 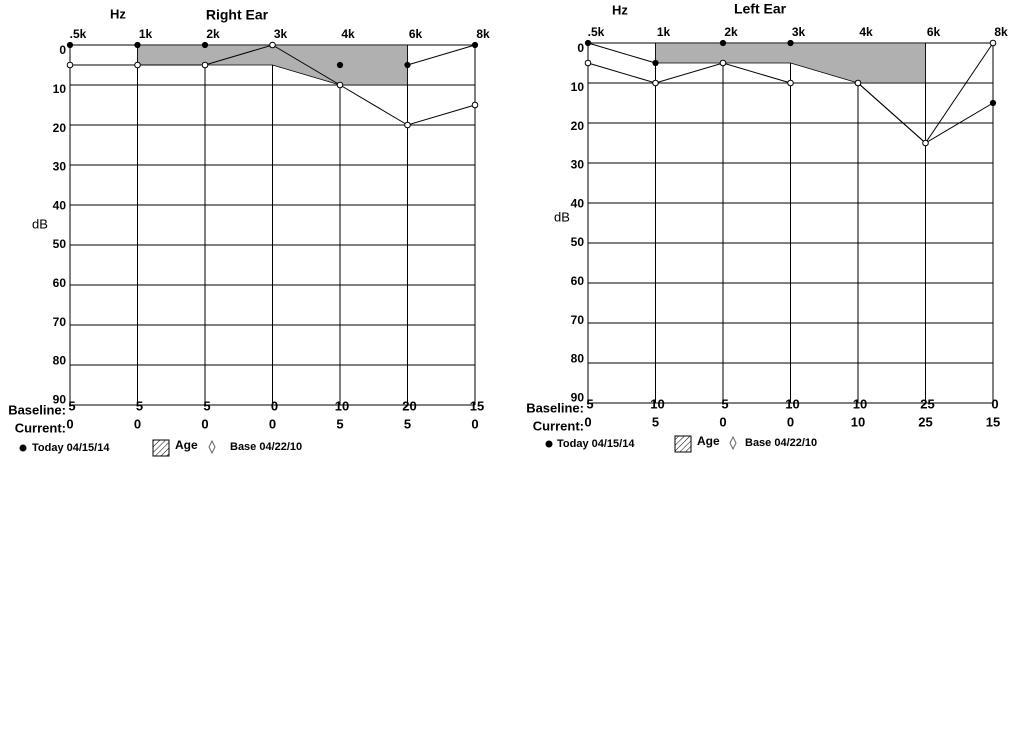 I want to click on age-band, so click(x=790, y=63).